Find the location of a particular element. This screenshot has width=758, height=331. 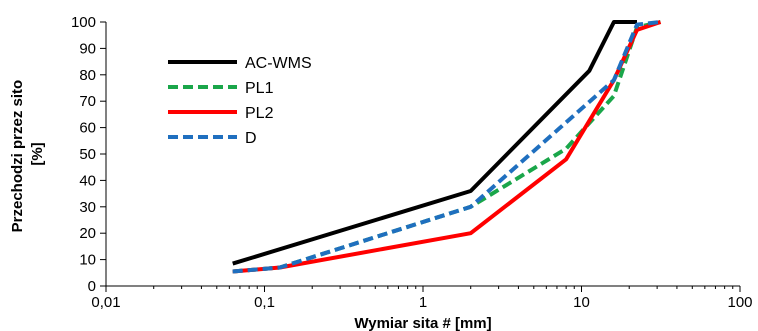

y-tick-label: 20 is located at coordinates (87, 233).